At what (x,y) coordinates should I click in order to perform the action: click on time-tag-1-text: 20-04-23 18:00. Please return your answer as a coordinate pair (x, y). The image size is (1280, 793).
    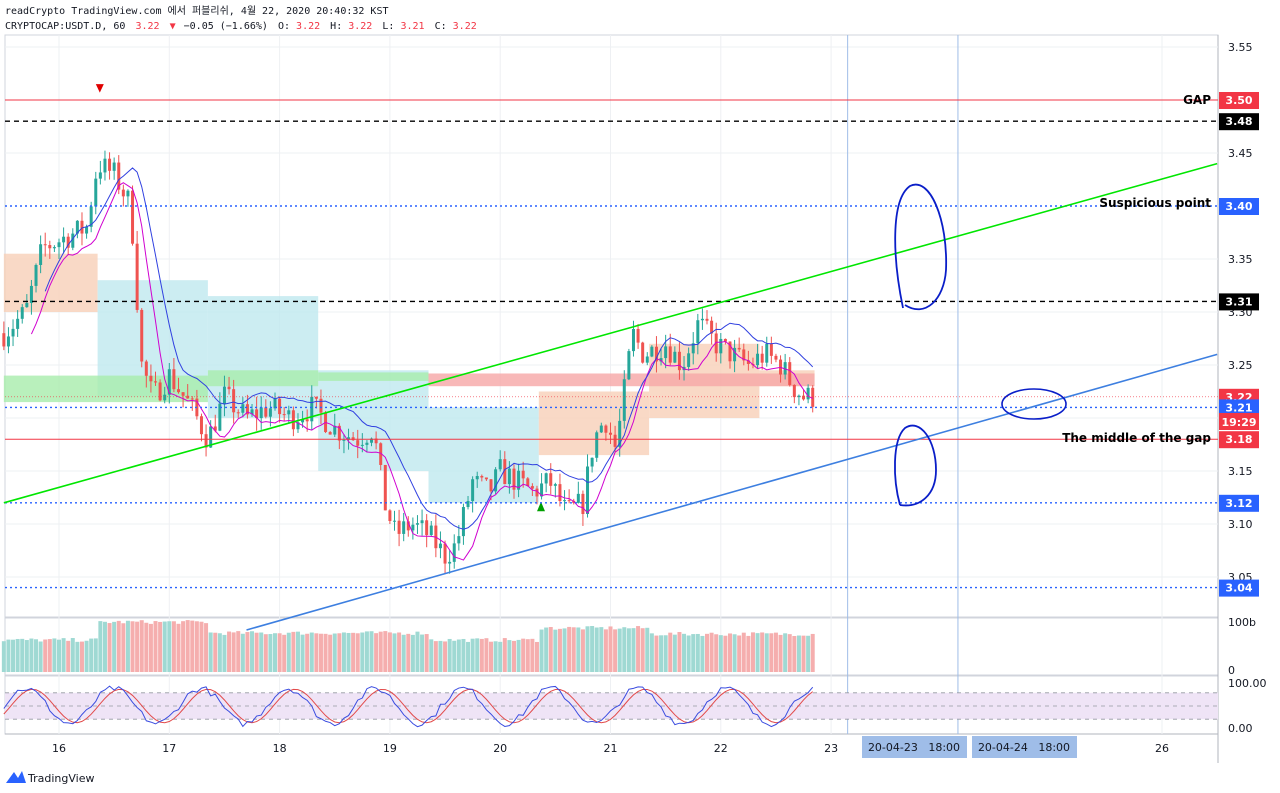
    Looking at the image, I should click on (914, 747).